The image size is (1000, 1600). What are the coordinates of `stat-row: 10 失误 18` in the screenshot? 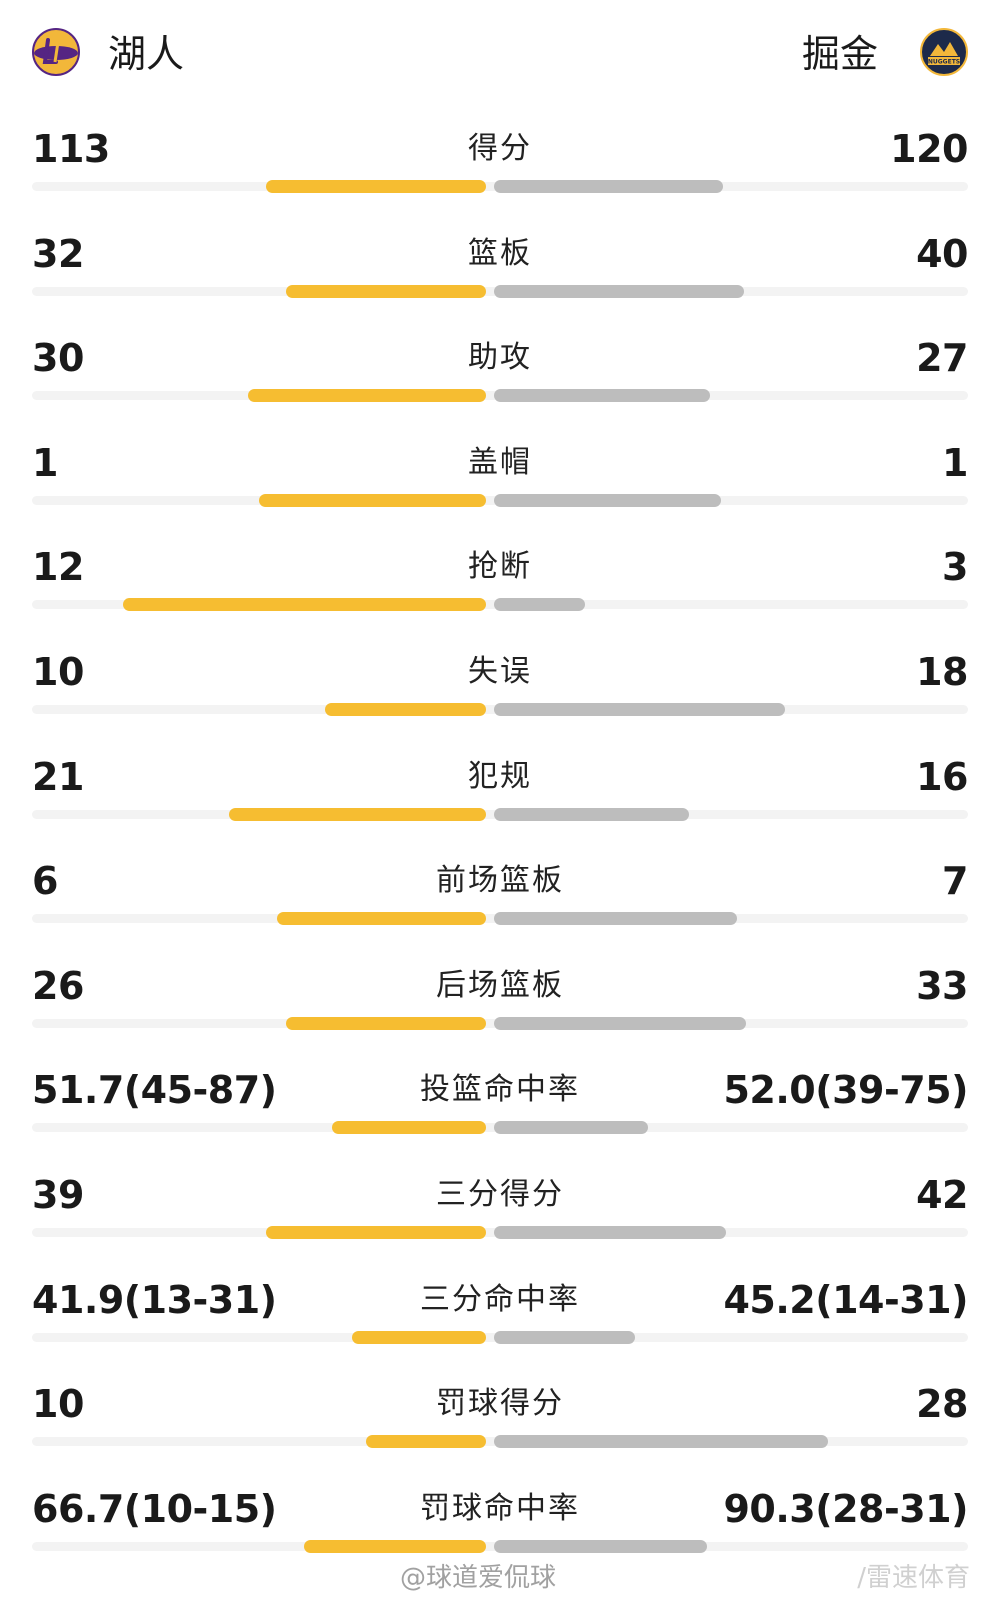 It's located at (500, 700).